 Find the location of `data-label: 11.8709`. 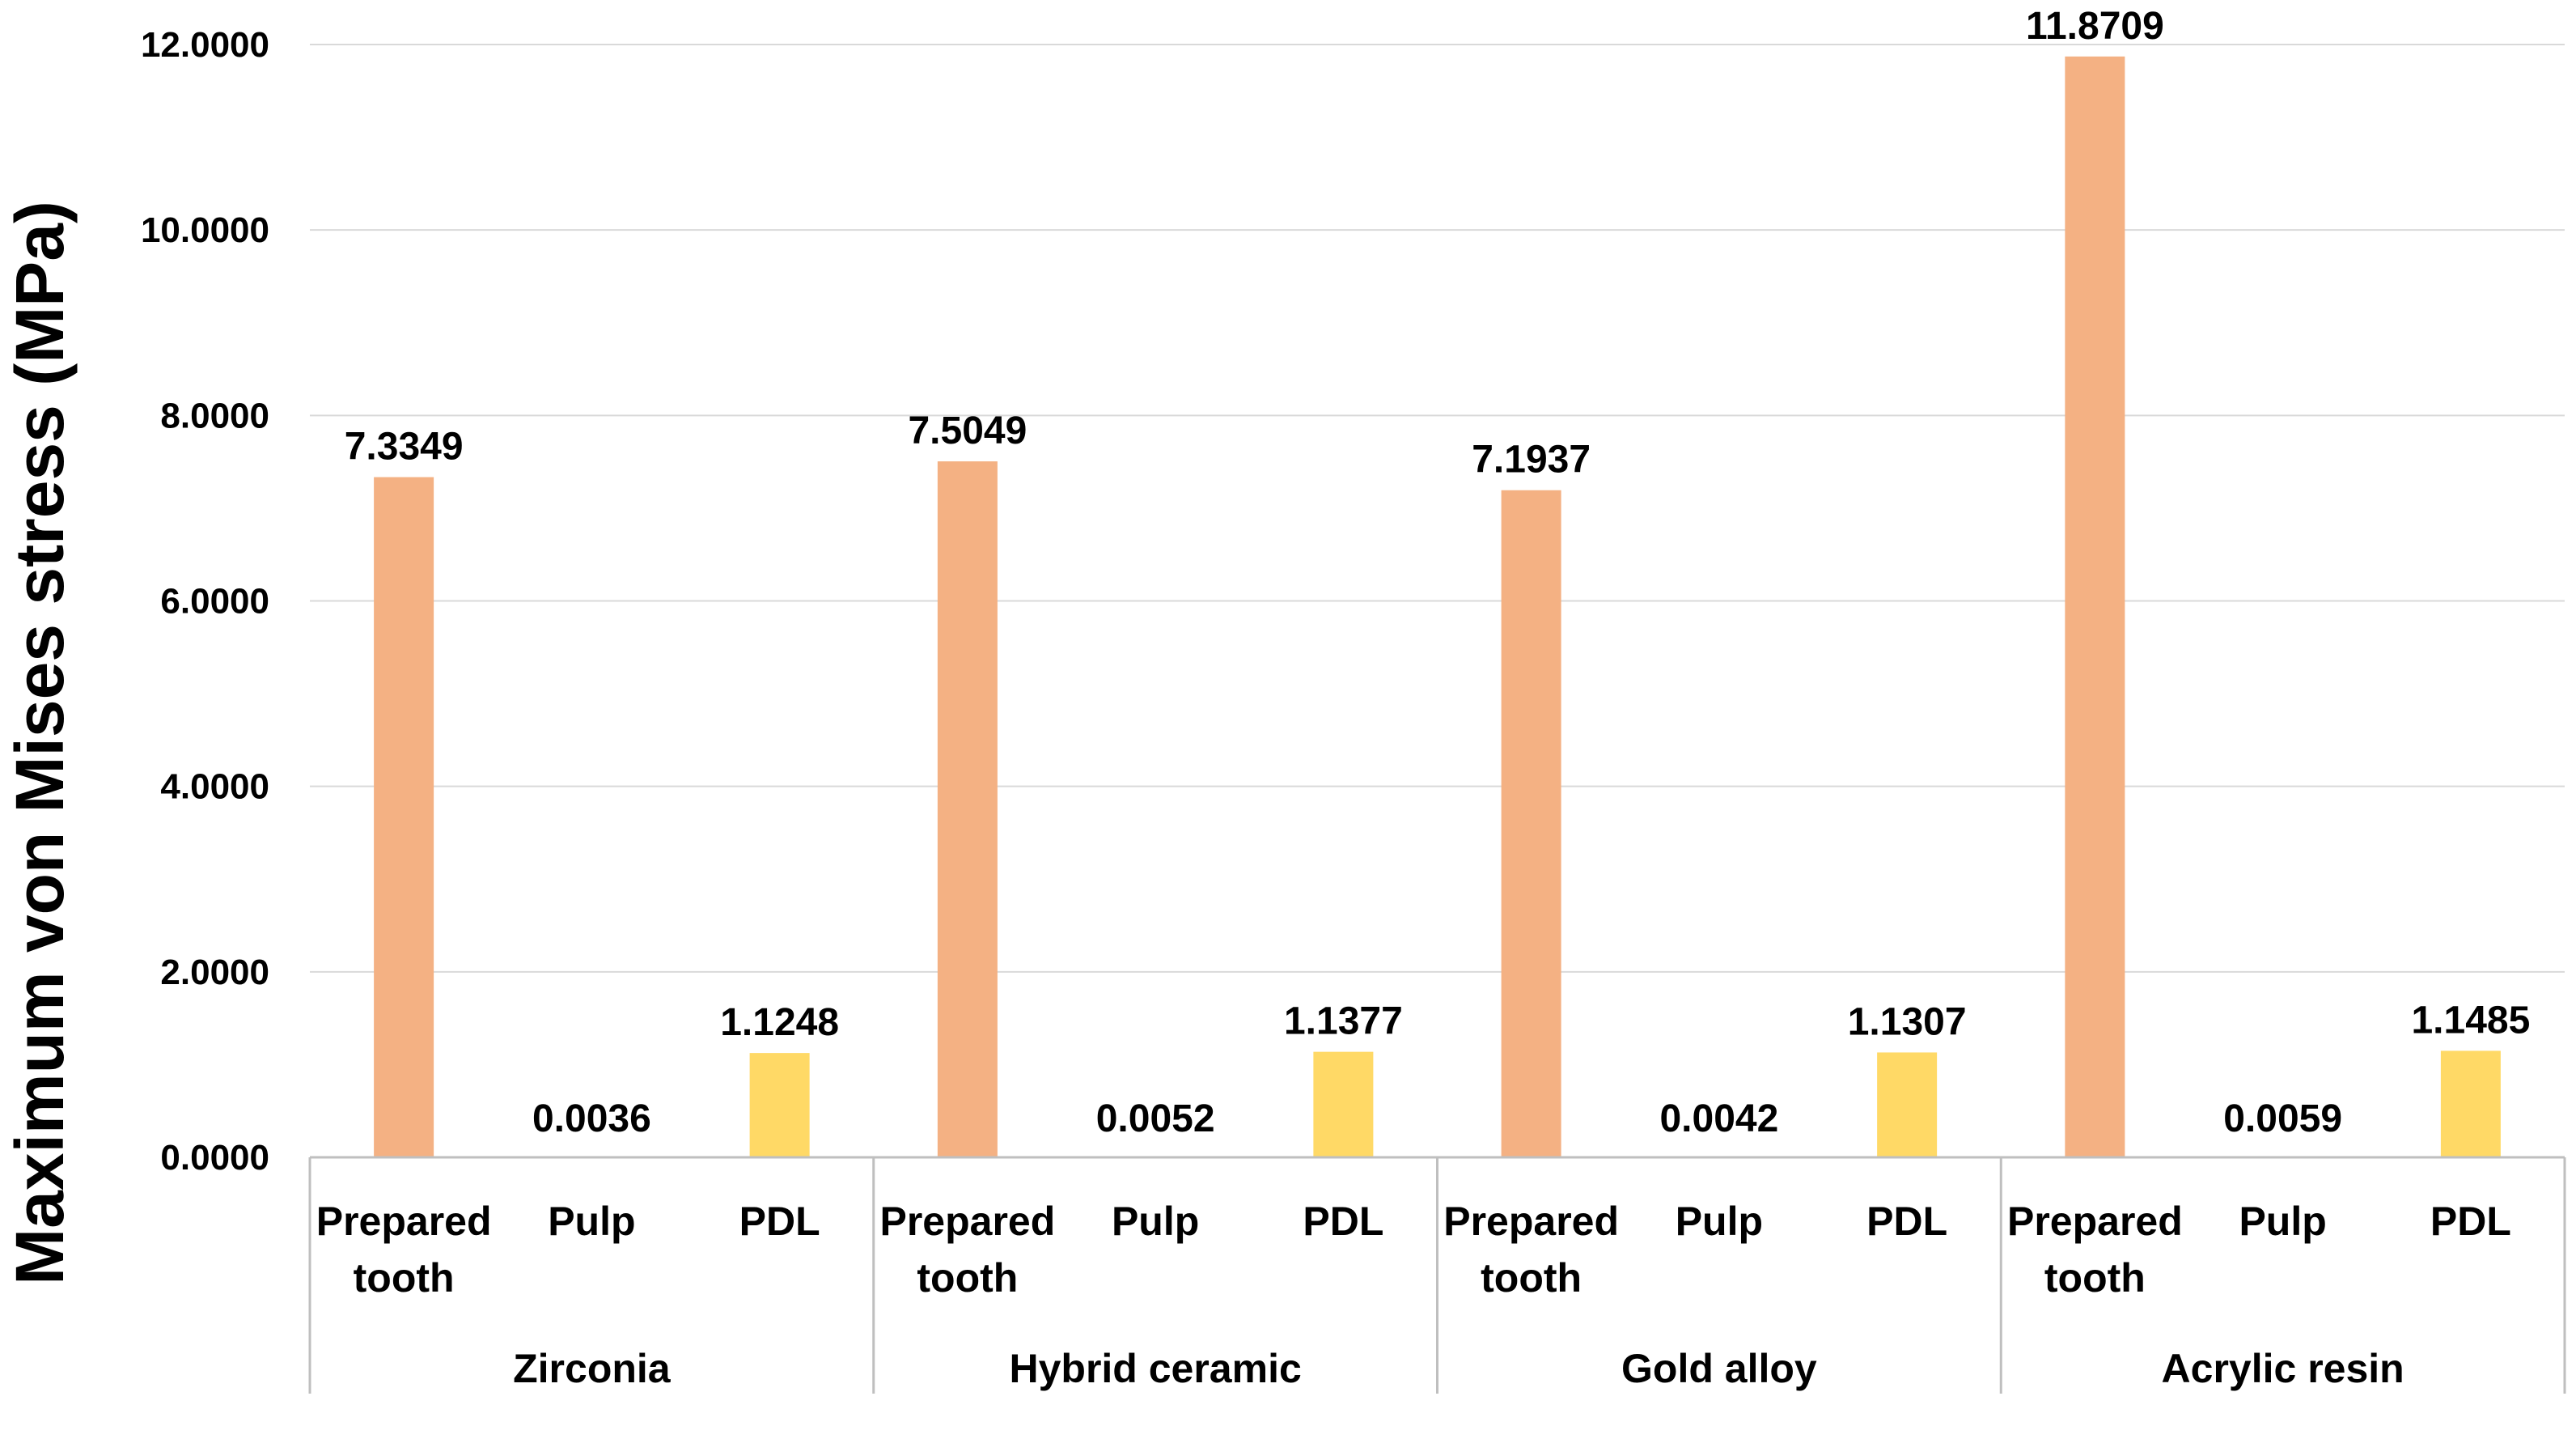

data-label: 11.8709 is located at coordinates (2095, 26).